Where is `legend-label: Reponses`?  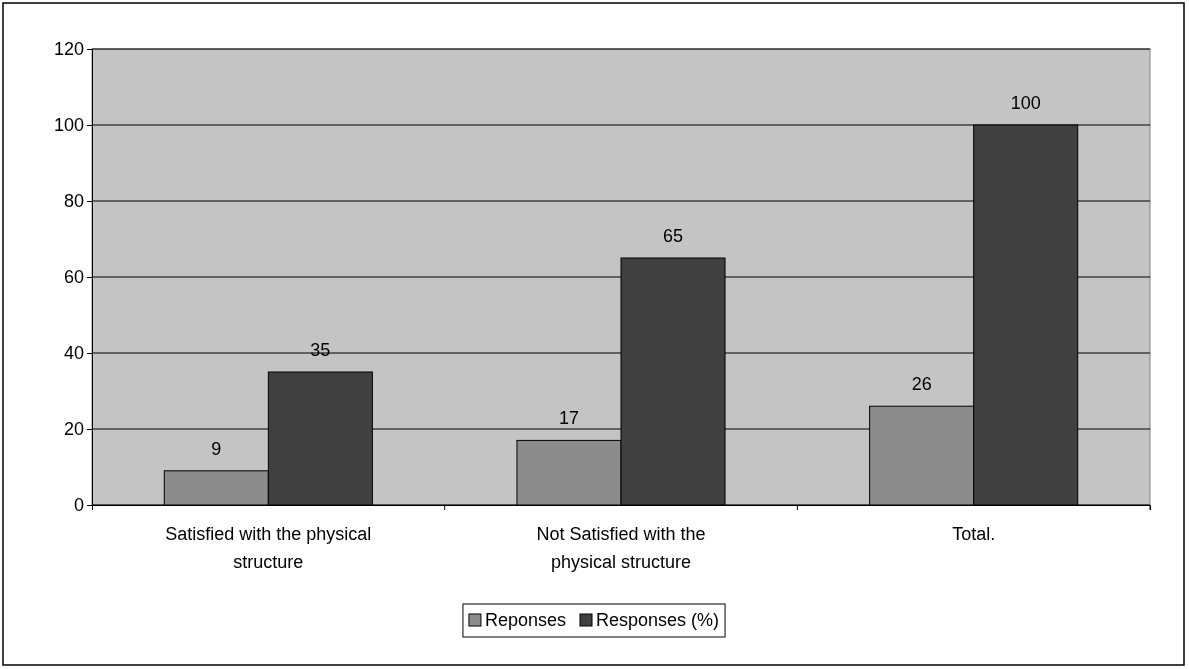
legend-label: Reponses is located at coordinates (525, 620).